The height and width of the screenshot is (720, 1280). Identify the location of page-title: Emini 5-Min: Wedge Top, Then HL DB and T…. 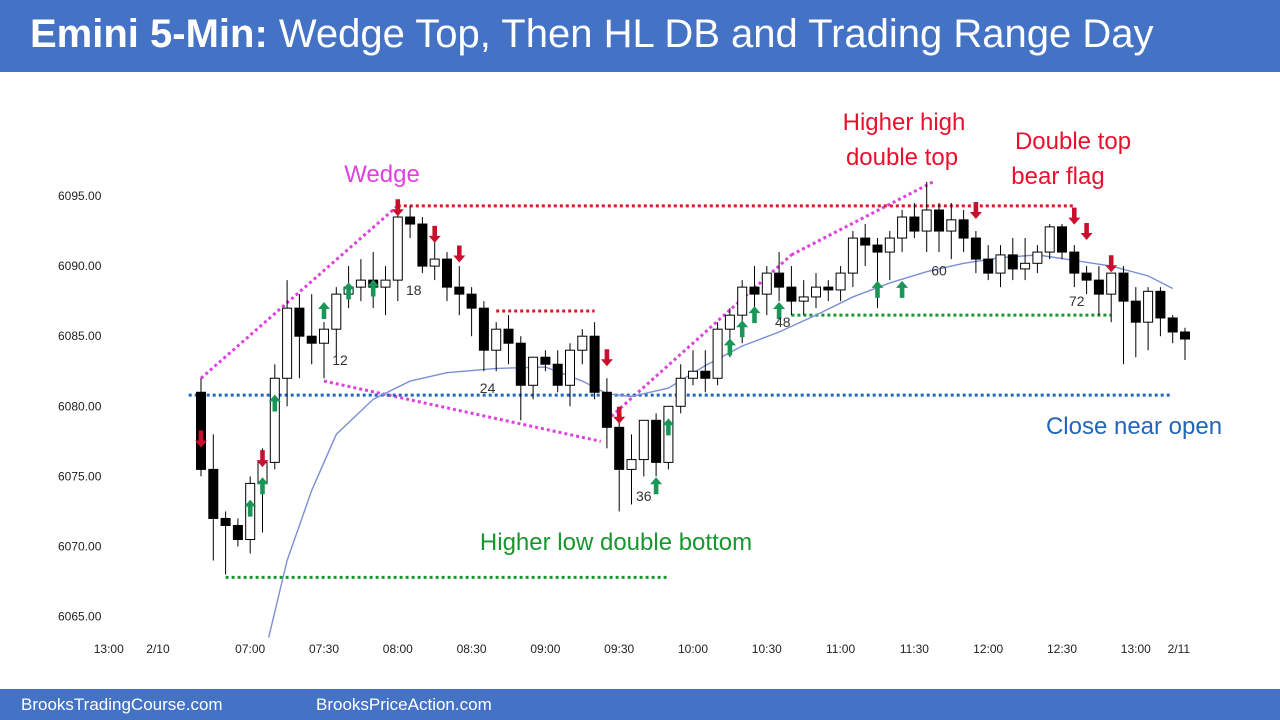
(592, 34).